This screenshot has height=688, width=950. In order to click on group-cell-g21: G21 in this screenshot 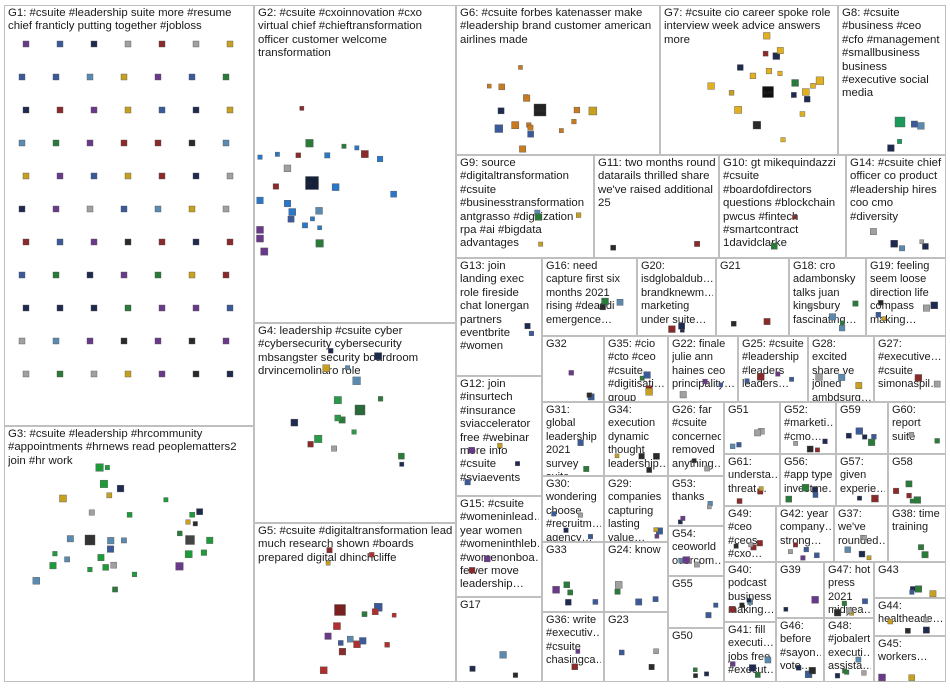, I will do `click(752, 297)`.